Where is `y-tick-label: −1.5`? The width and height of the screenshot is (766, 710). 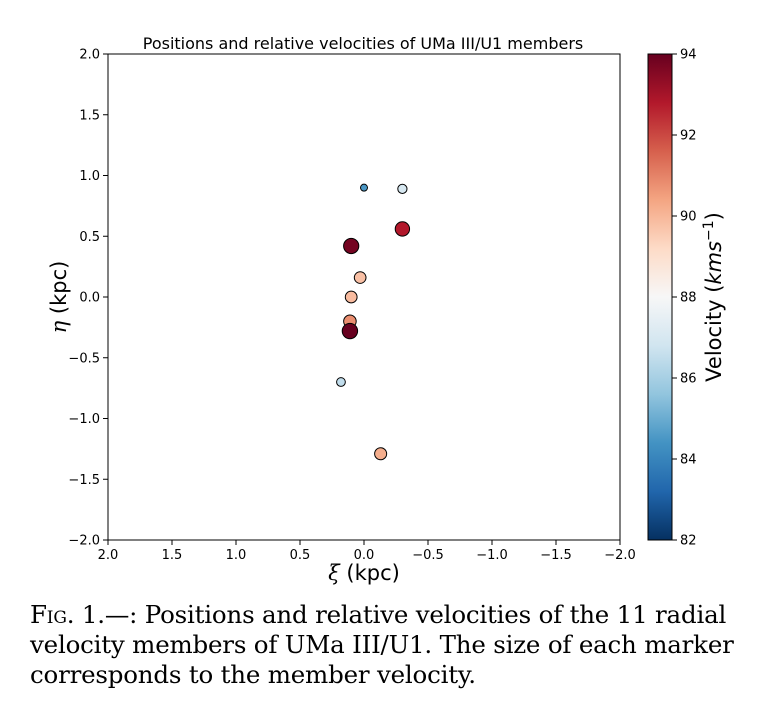 y-tick-label: −1.5 is located at coordinates (84, 480).